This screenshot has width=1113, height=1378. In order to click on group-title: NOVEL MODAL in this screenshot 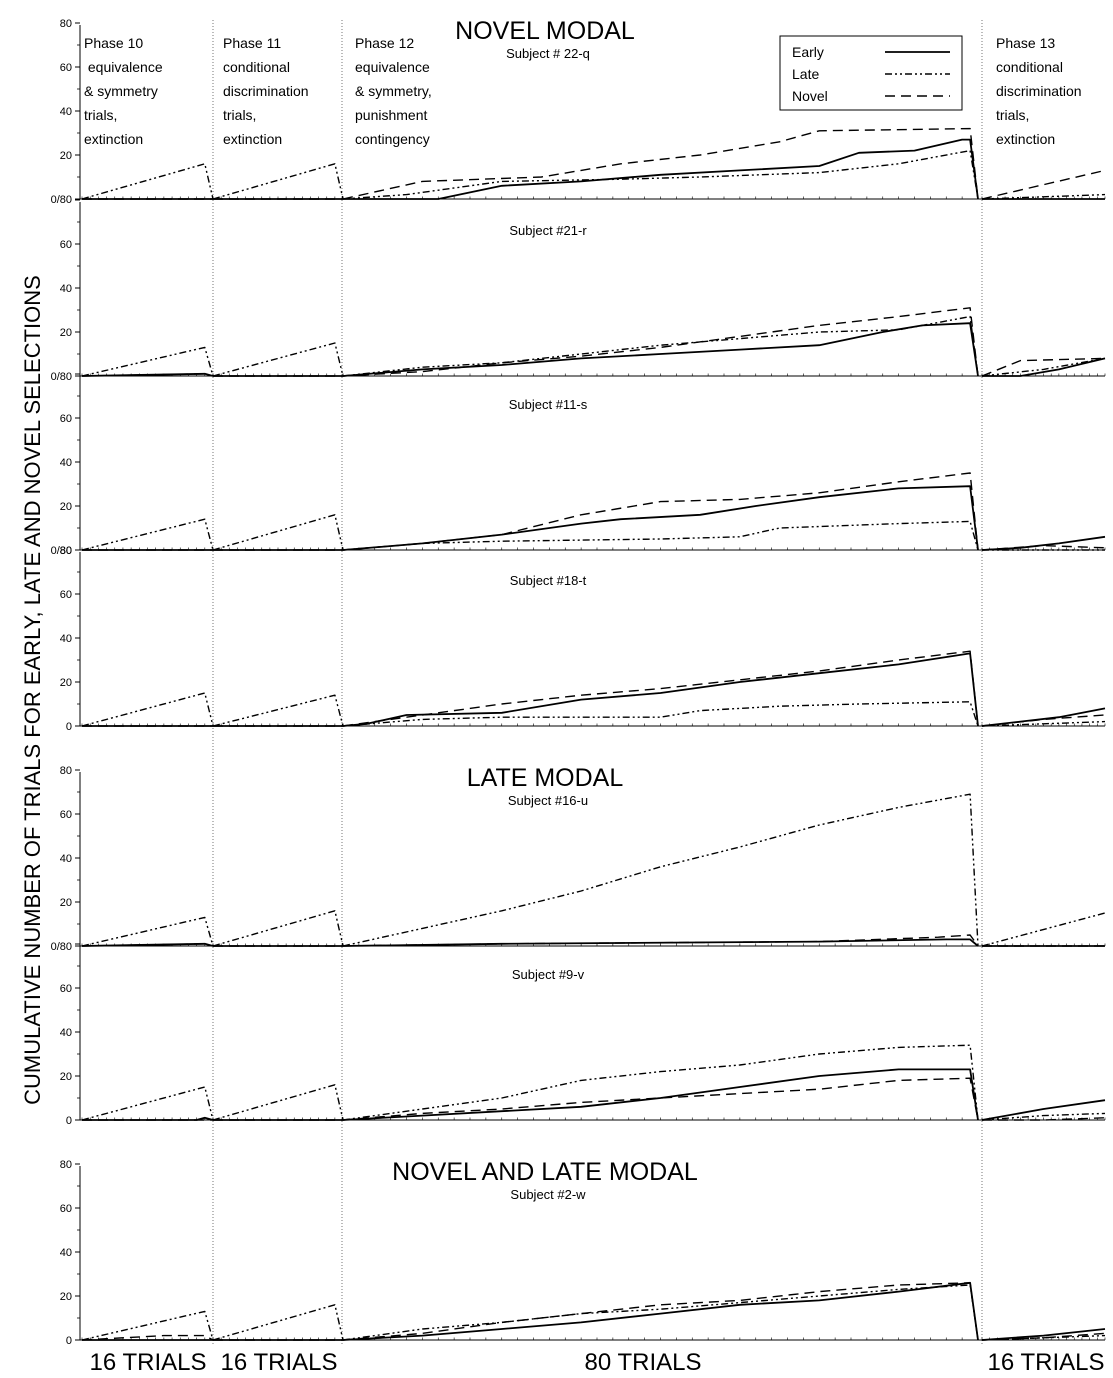, I will do `click(545, 31)`.